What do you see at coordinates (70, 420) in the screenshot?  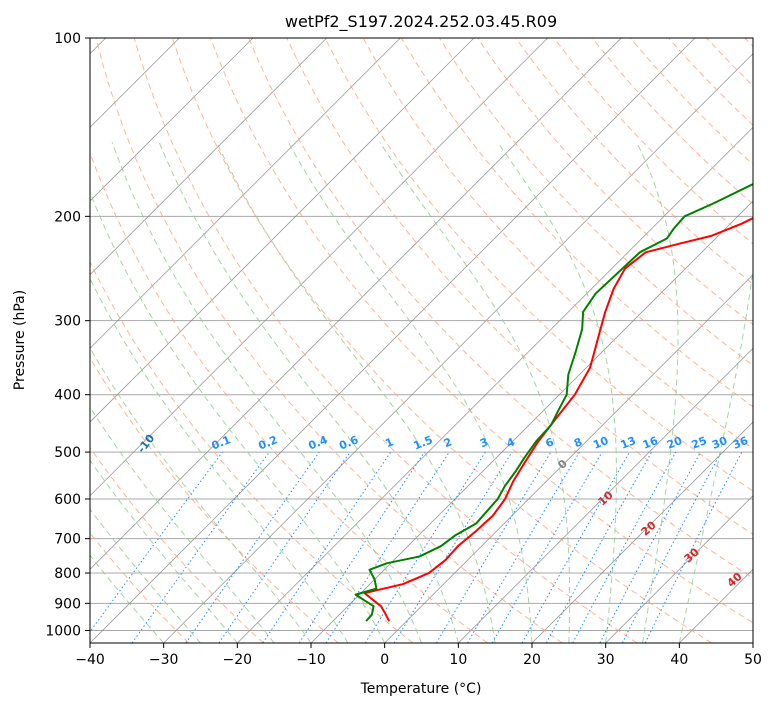 I see `dry-adiabat-label: -20` at bounding box center [70, 420].